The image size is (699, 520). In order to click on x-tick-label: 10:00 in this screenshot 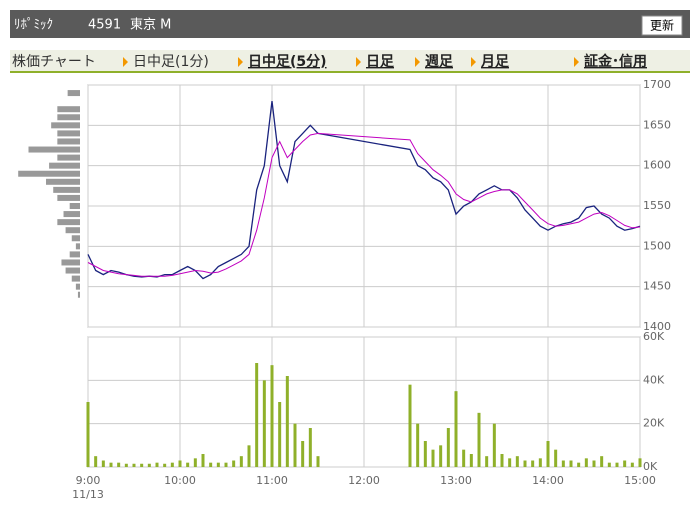, I will do `click(180, 480)`.